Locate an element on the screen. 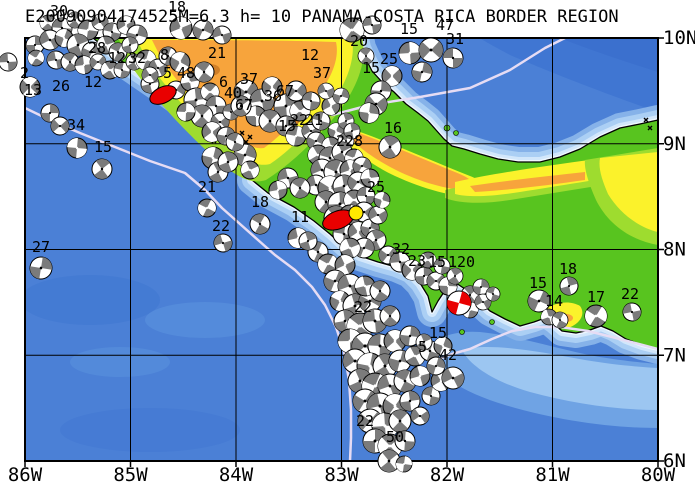  magnitude-label: 18 is located at coordinates (568, 269).